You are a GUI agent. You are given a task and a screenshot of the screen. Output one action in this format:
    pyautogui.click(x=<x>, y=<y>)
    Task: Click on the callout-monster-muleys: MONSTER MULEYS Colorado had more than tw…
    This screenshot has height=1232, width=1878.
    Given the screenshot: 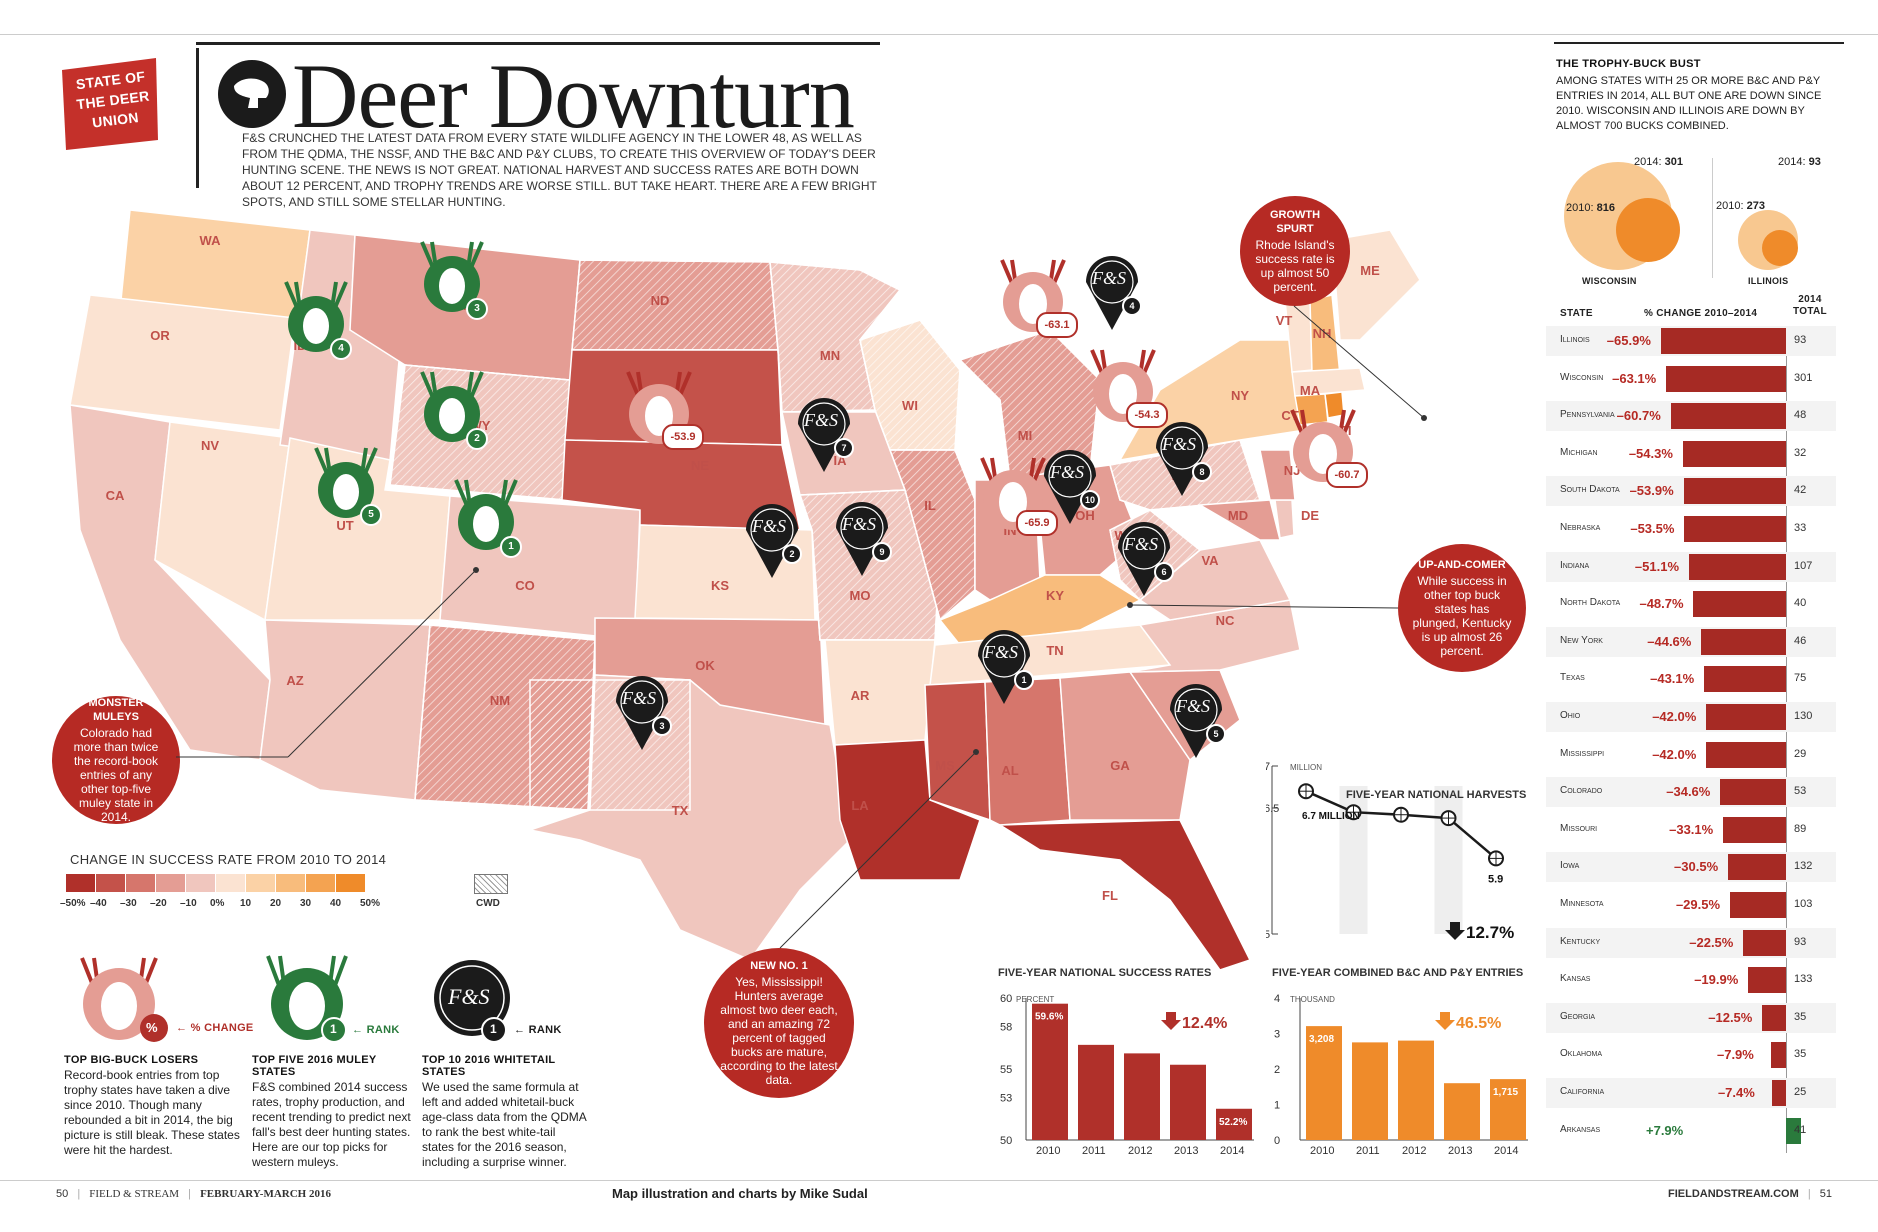 What is the action you would take?
    pyautogui.click(x=116, y=760)
    